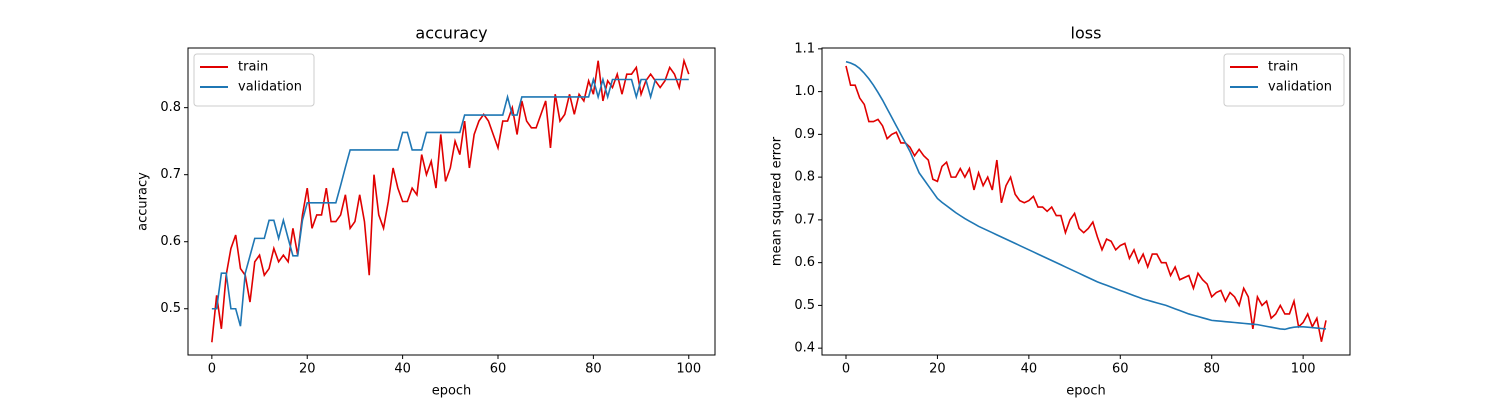  Describe the element at coordinates (804, 134) in the screenshot. I see `y-tick-label: 0.9` at that location.